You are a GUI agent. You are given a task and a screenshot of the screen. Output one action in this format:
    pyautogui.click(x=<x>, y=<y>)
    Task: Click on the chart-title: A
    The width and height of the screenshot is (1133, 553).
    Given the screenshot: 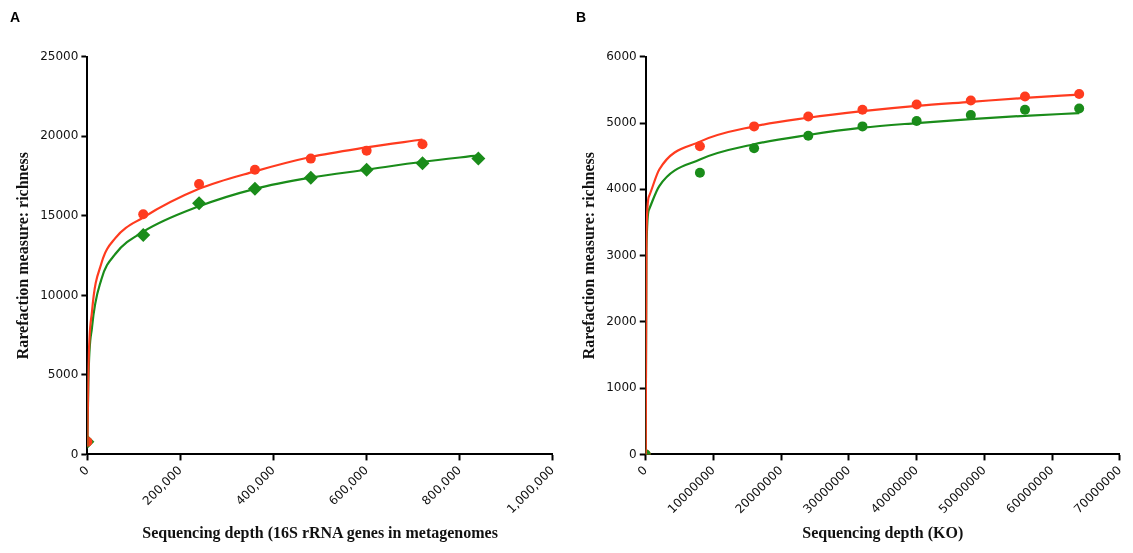 What is the action you would take?
    pyautogui.click(x=15, y=17)
    